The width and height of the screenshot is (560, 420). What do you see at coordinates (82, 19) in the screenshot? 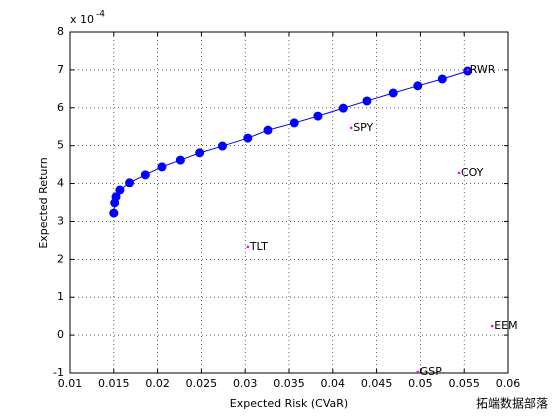
I see `y-exponent-base: x 10` at bounding box center [82, 19].